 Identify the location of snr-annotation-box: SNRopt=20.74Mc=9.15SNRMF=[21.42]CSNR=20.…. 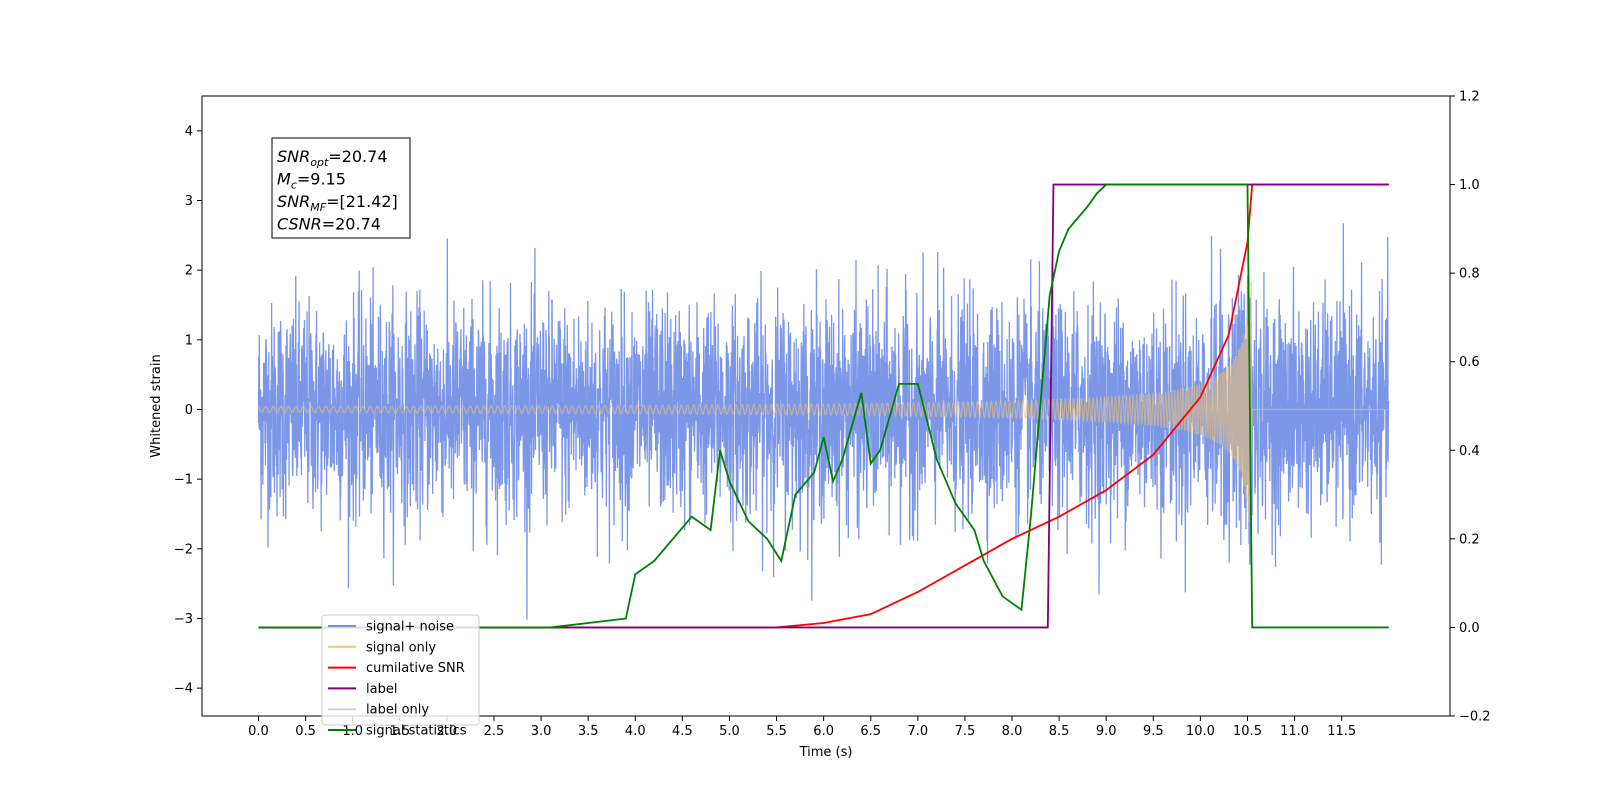
(341, 188).